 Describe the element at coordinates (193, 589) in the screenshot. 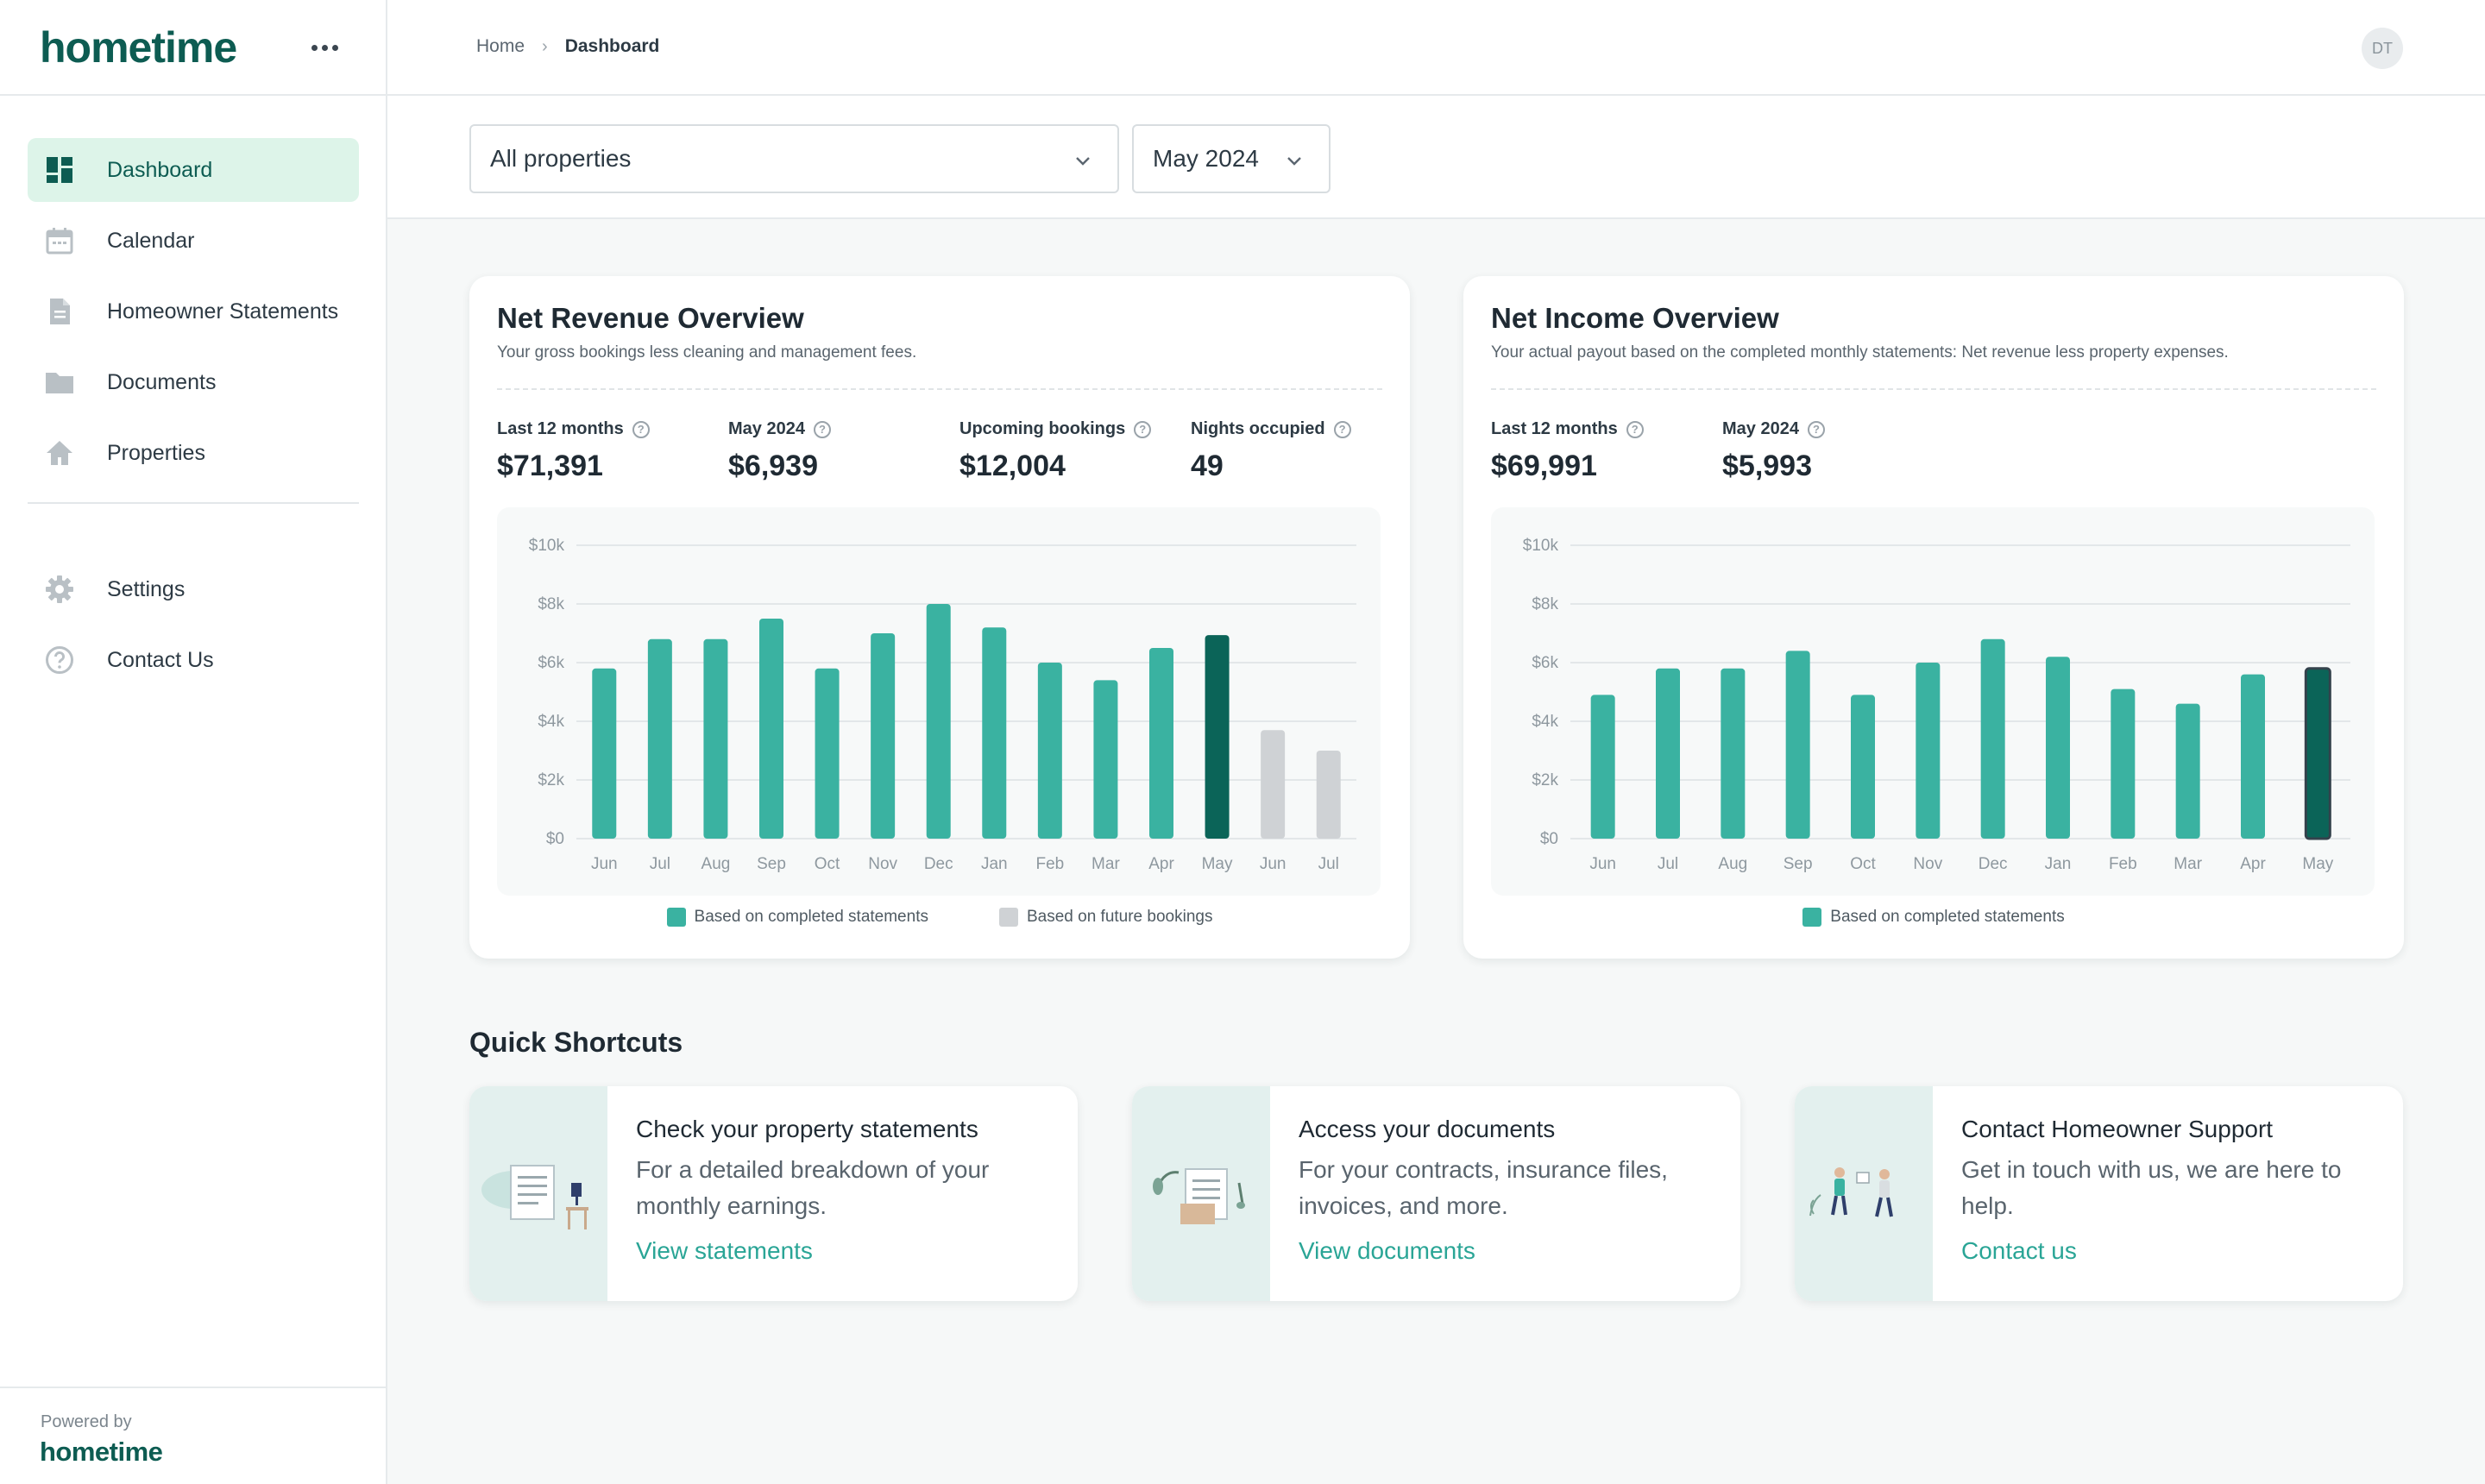

I see `sidebar-item-settings: Settings` at that location.